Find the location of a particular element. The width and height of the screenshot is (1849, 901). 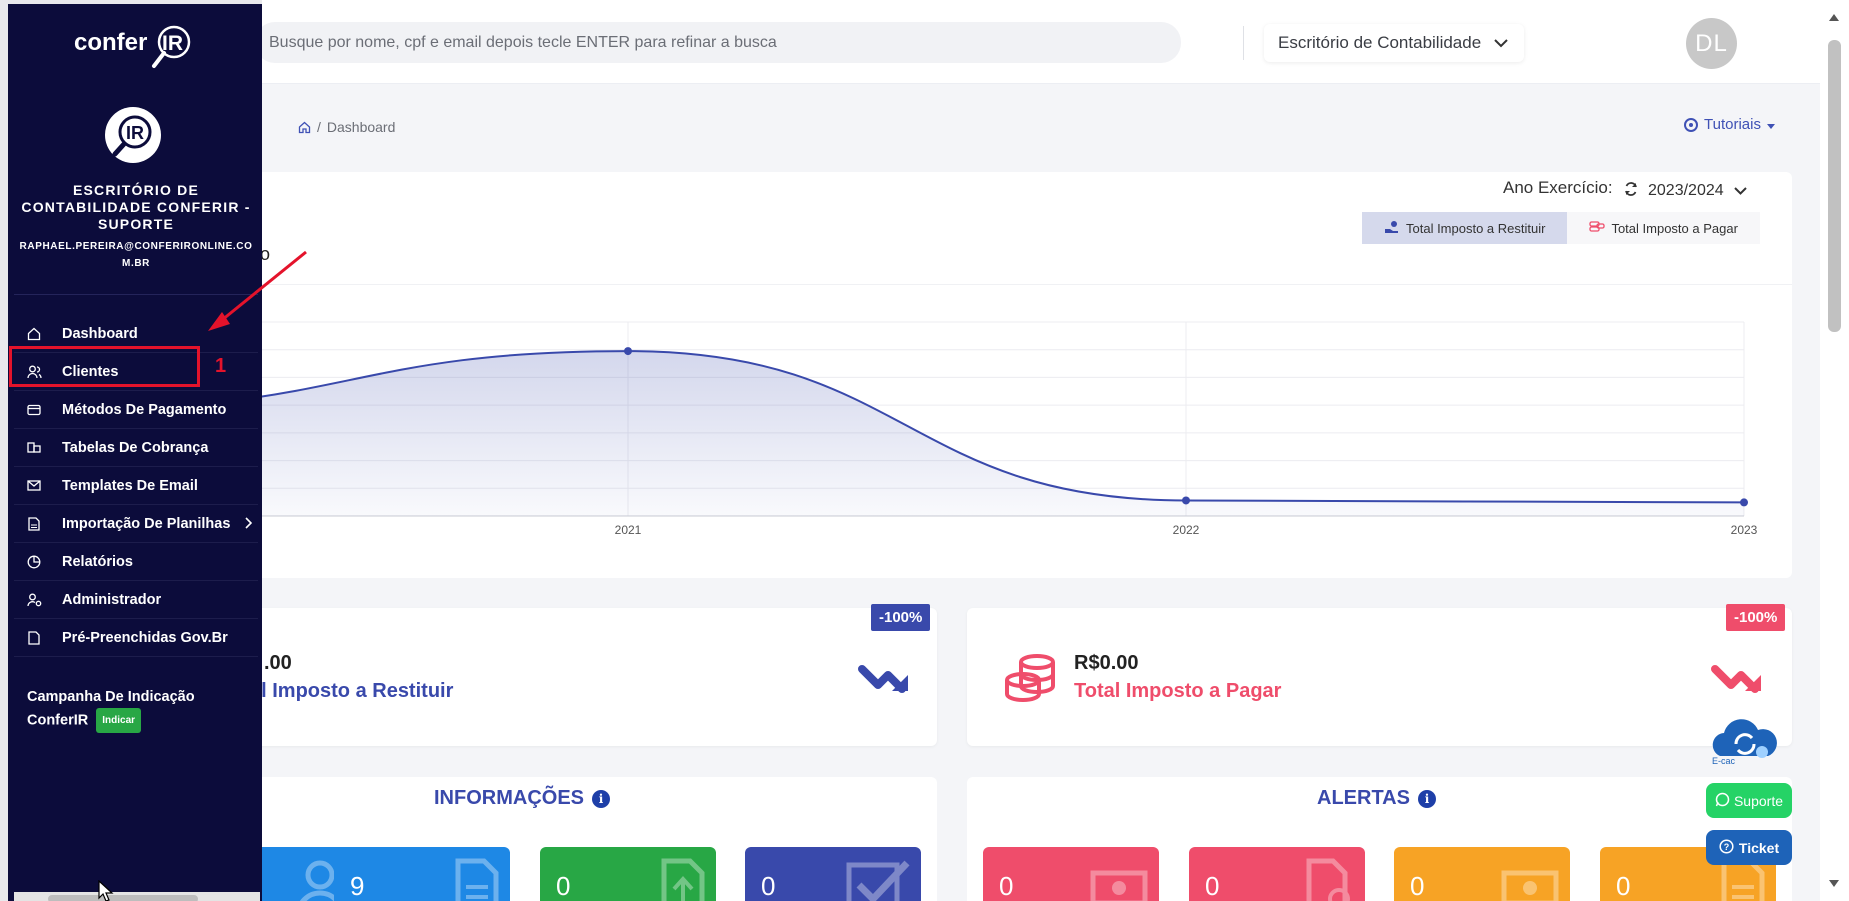

refresh-icon is located at coordinates (1631, 191).